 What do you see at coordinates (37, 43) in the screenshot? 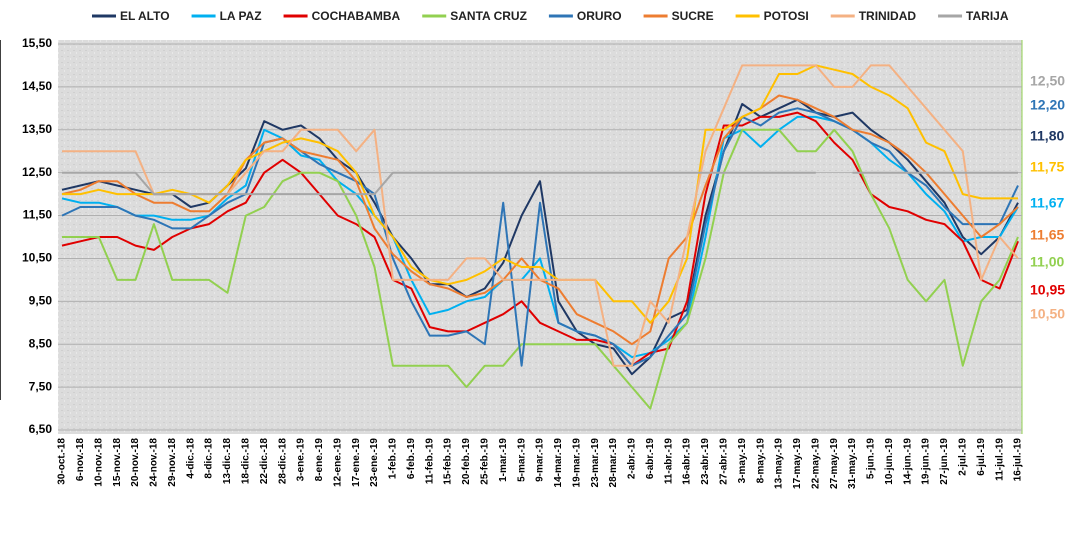
I see `y-tick-label: 15,50` at bounding box center [37, 43].